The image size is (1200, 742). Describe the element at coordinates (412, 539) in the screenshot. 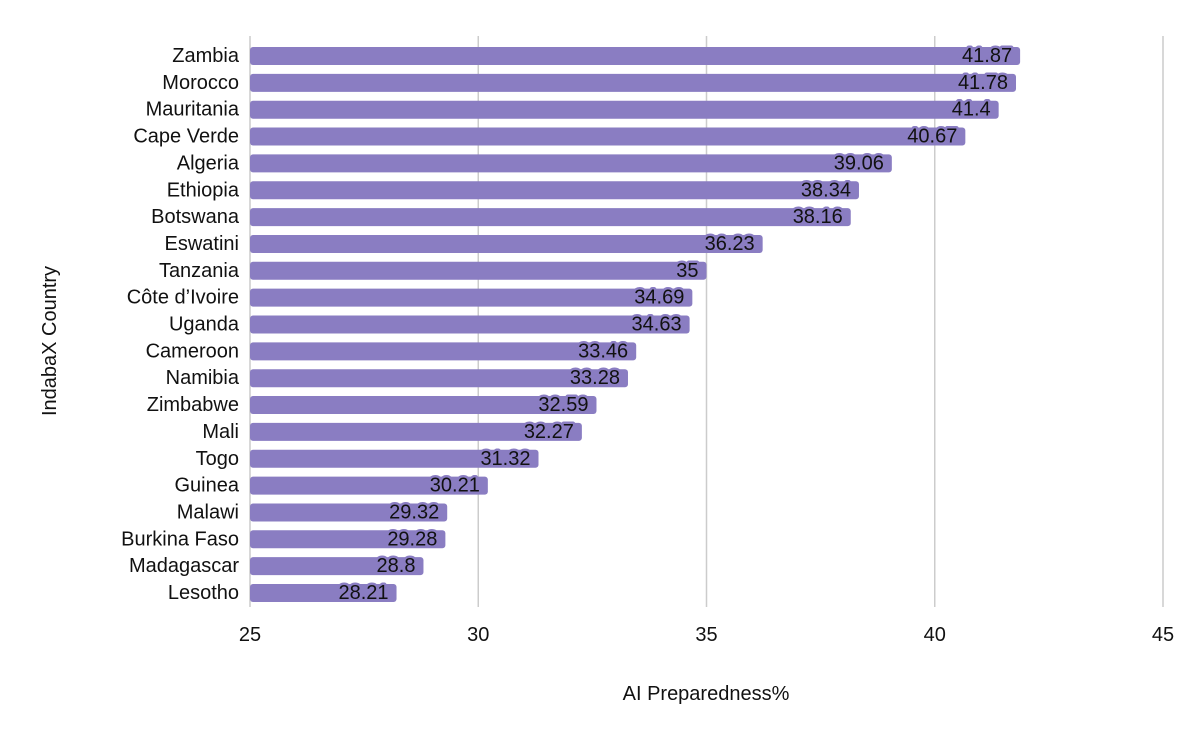

I see `data-label: 29.28` at that location.